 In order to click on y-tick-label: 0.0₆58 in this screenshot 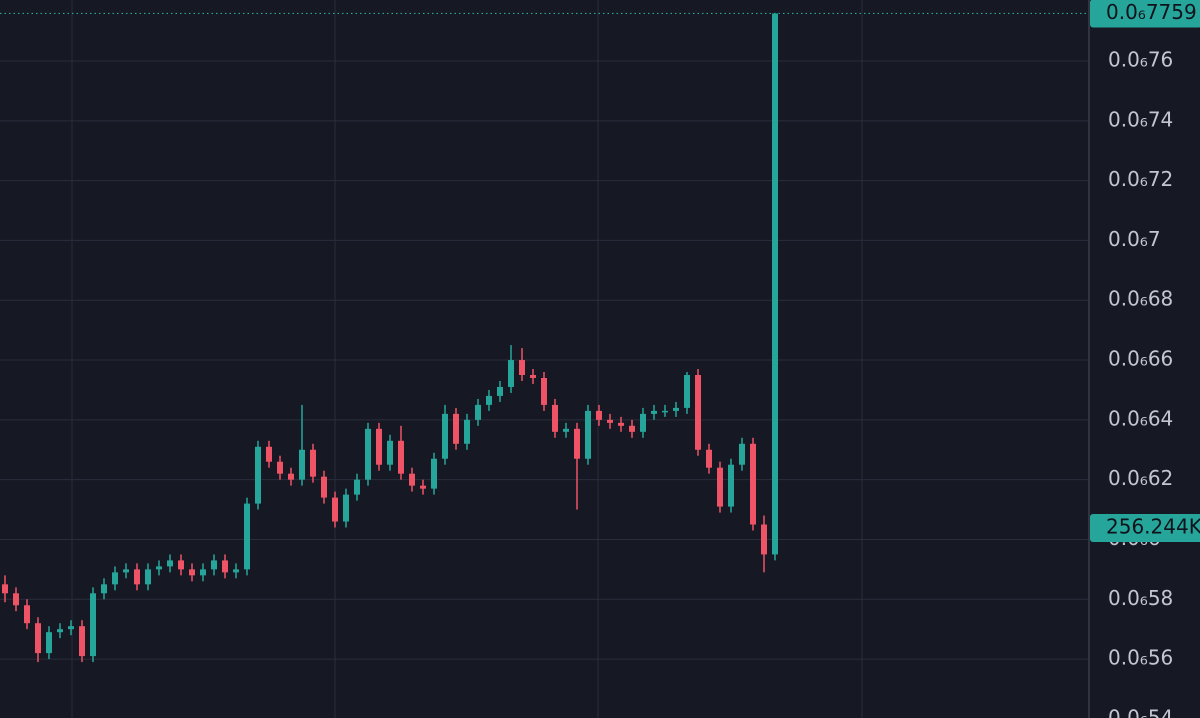, I will do `click(1140, 598)`.